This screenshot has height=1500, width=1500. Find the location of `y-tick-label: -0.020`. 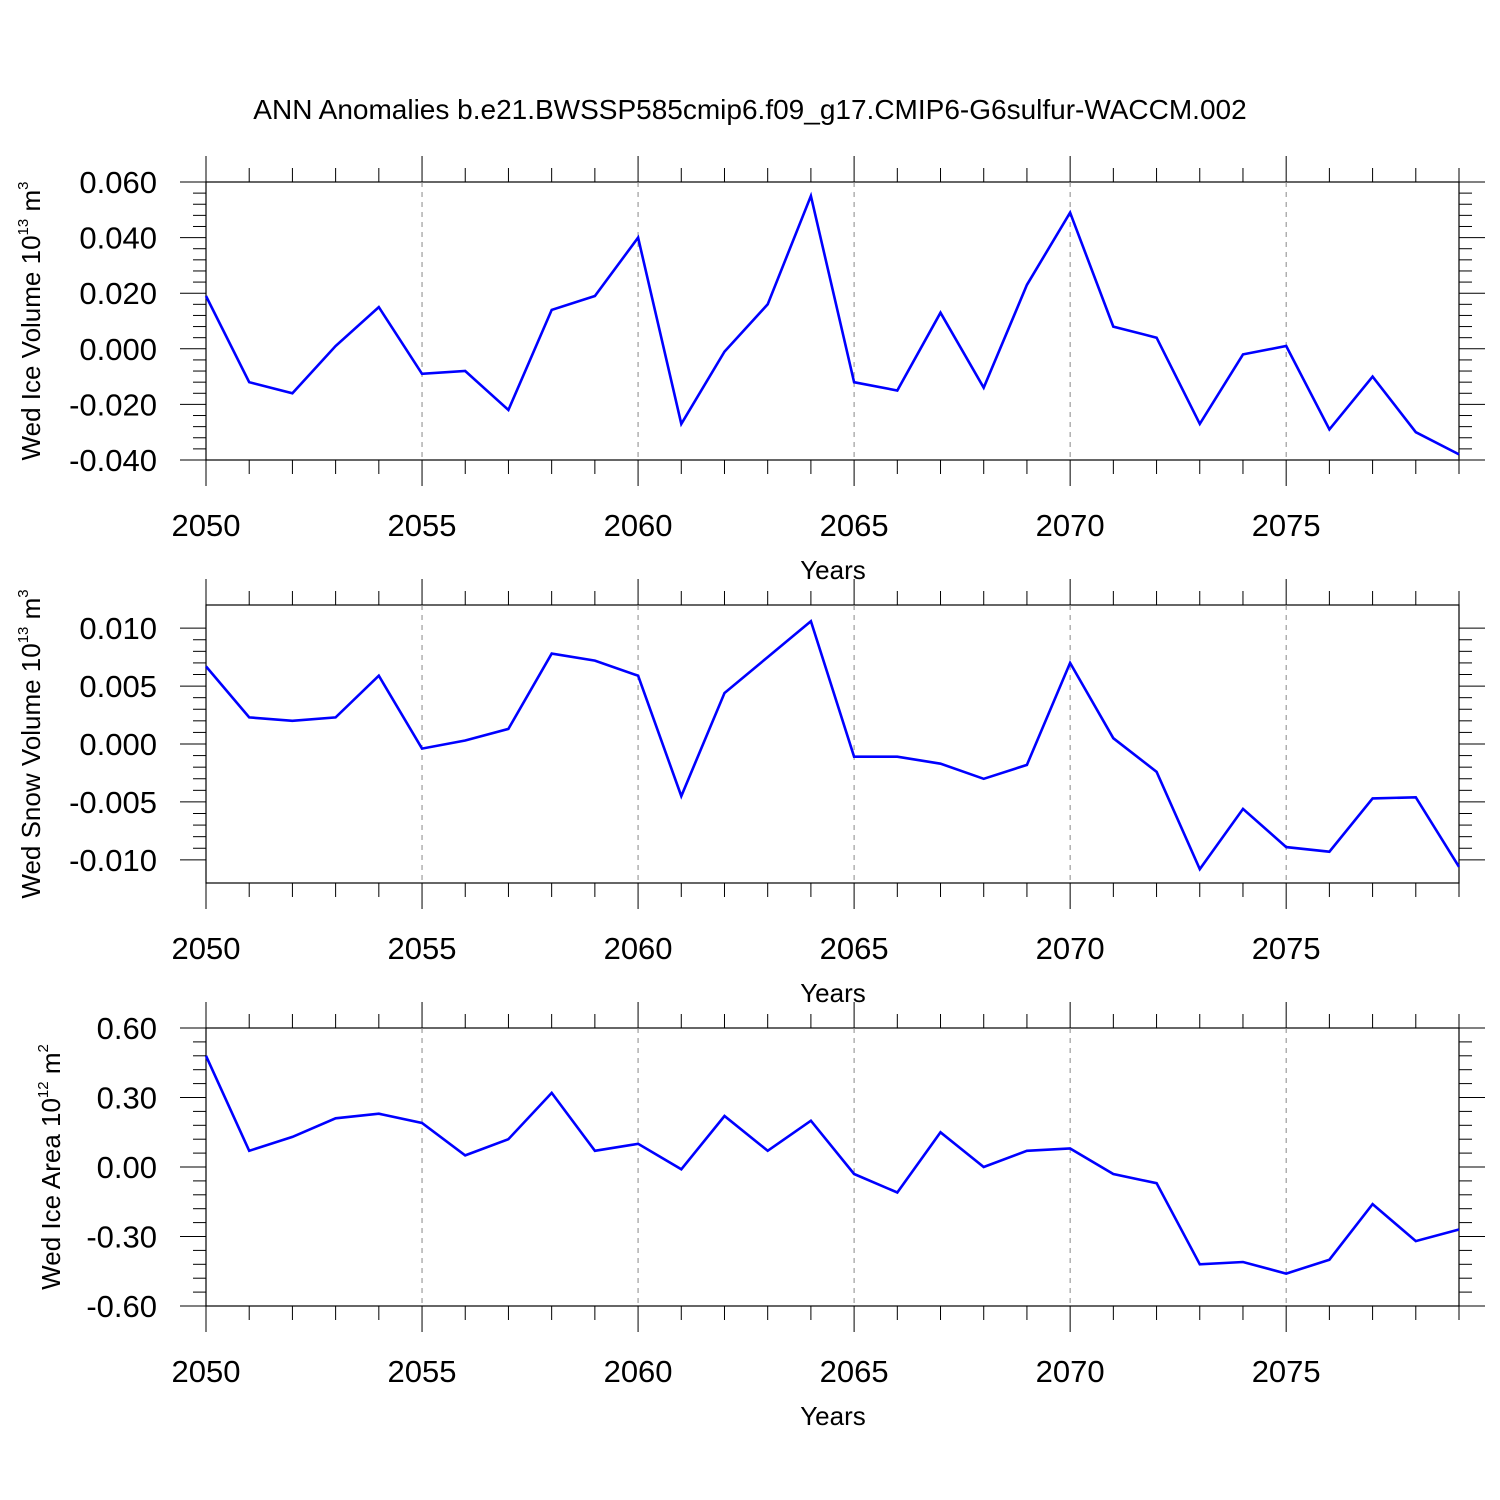

y-tick-label: -0.020 is located at coordinates (113, 404).